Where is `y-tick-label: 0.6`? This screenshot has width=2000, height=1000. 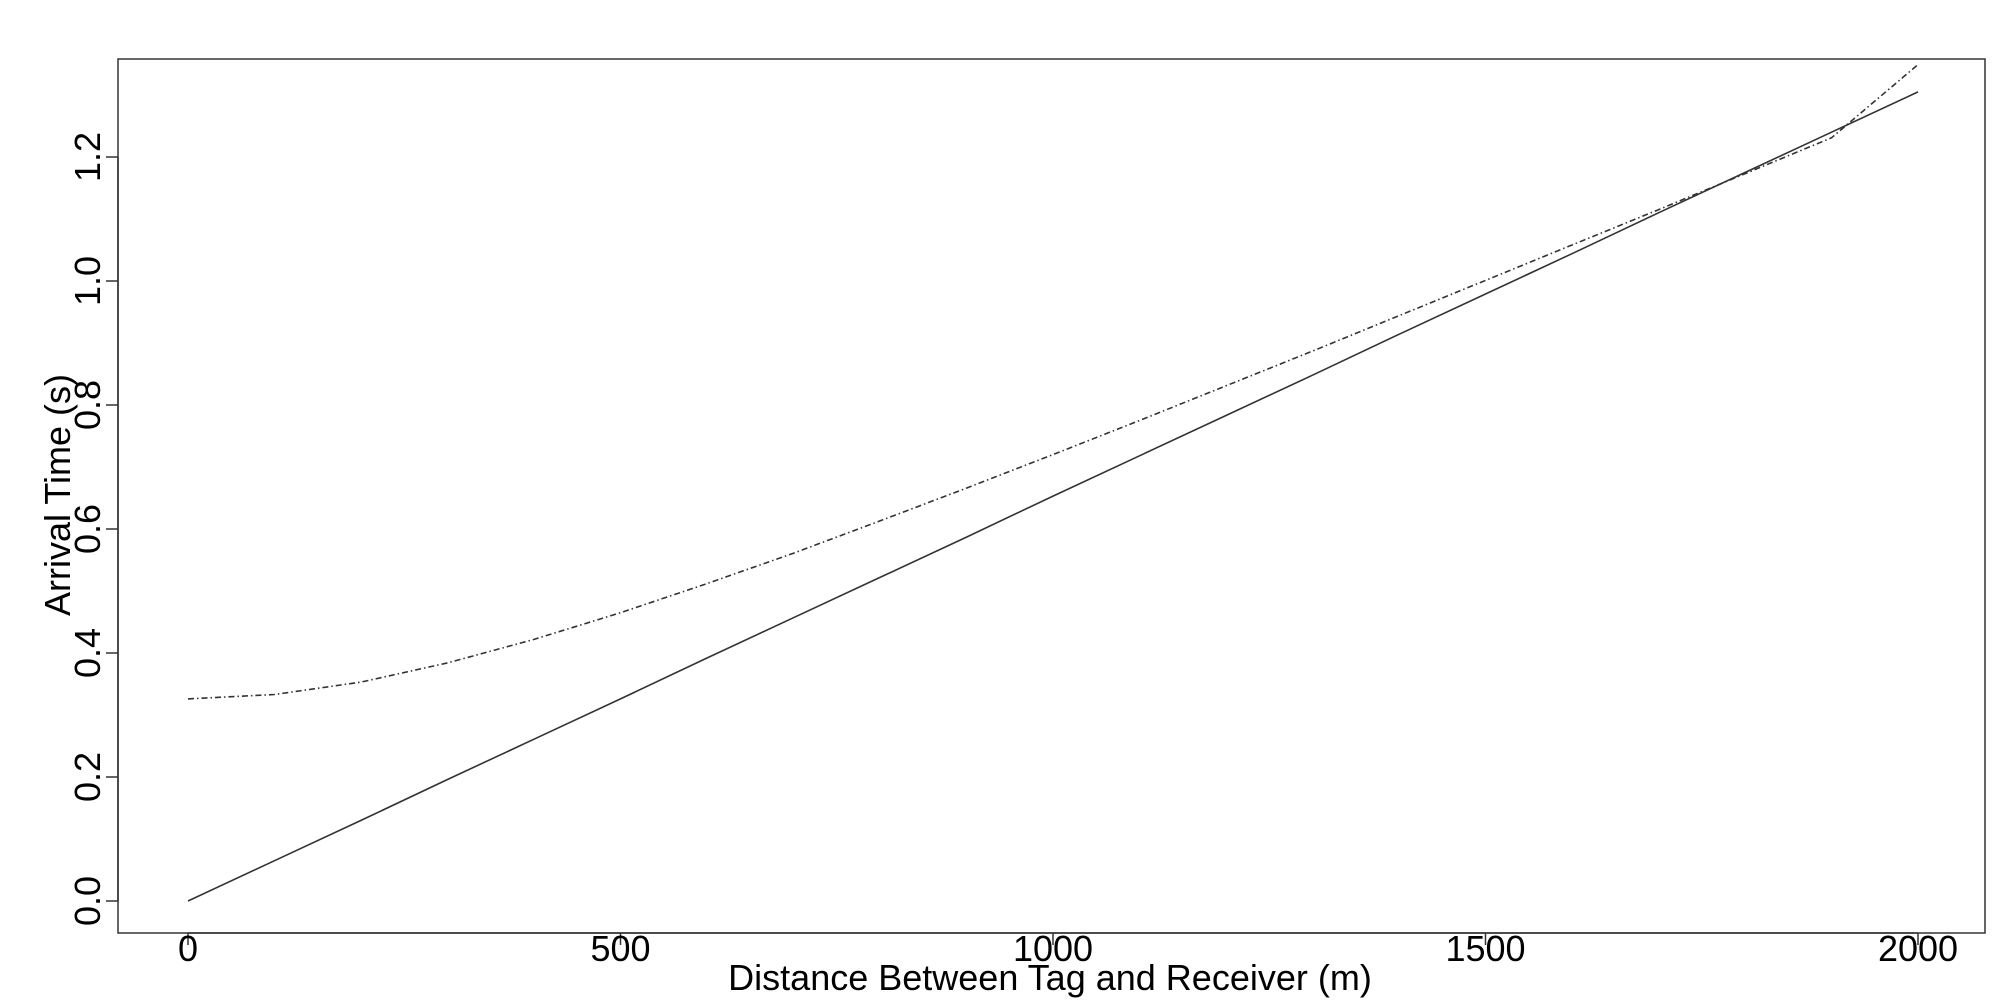
y-tick-label: 0.6 is located at coordinates (87, 529).